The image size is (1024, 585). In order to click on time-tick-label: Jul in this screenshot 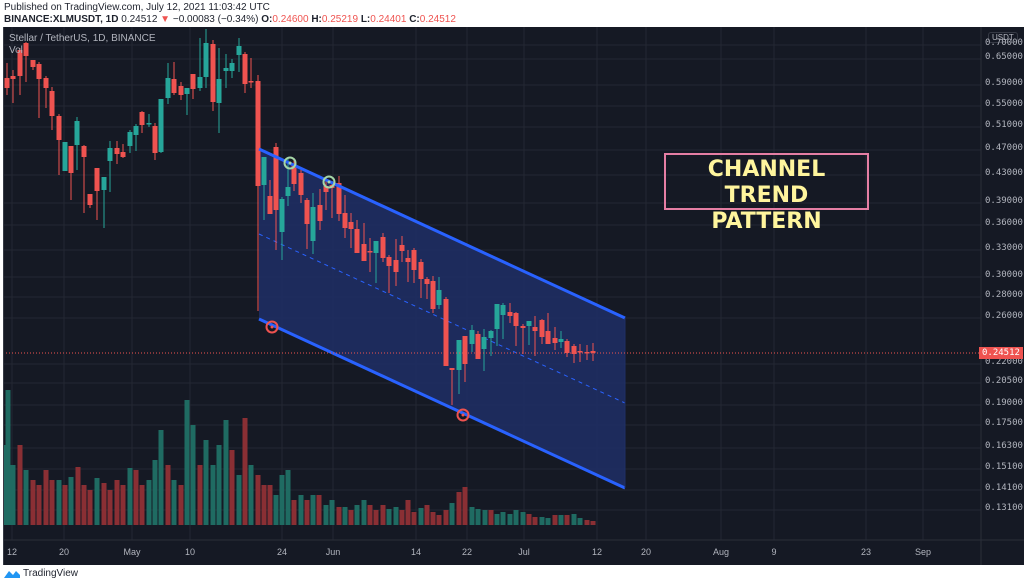, I will do `click(524, 552)`.